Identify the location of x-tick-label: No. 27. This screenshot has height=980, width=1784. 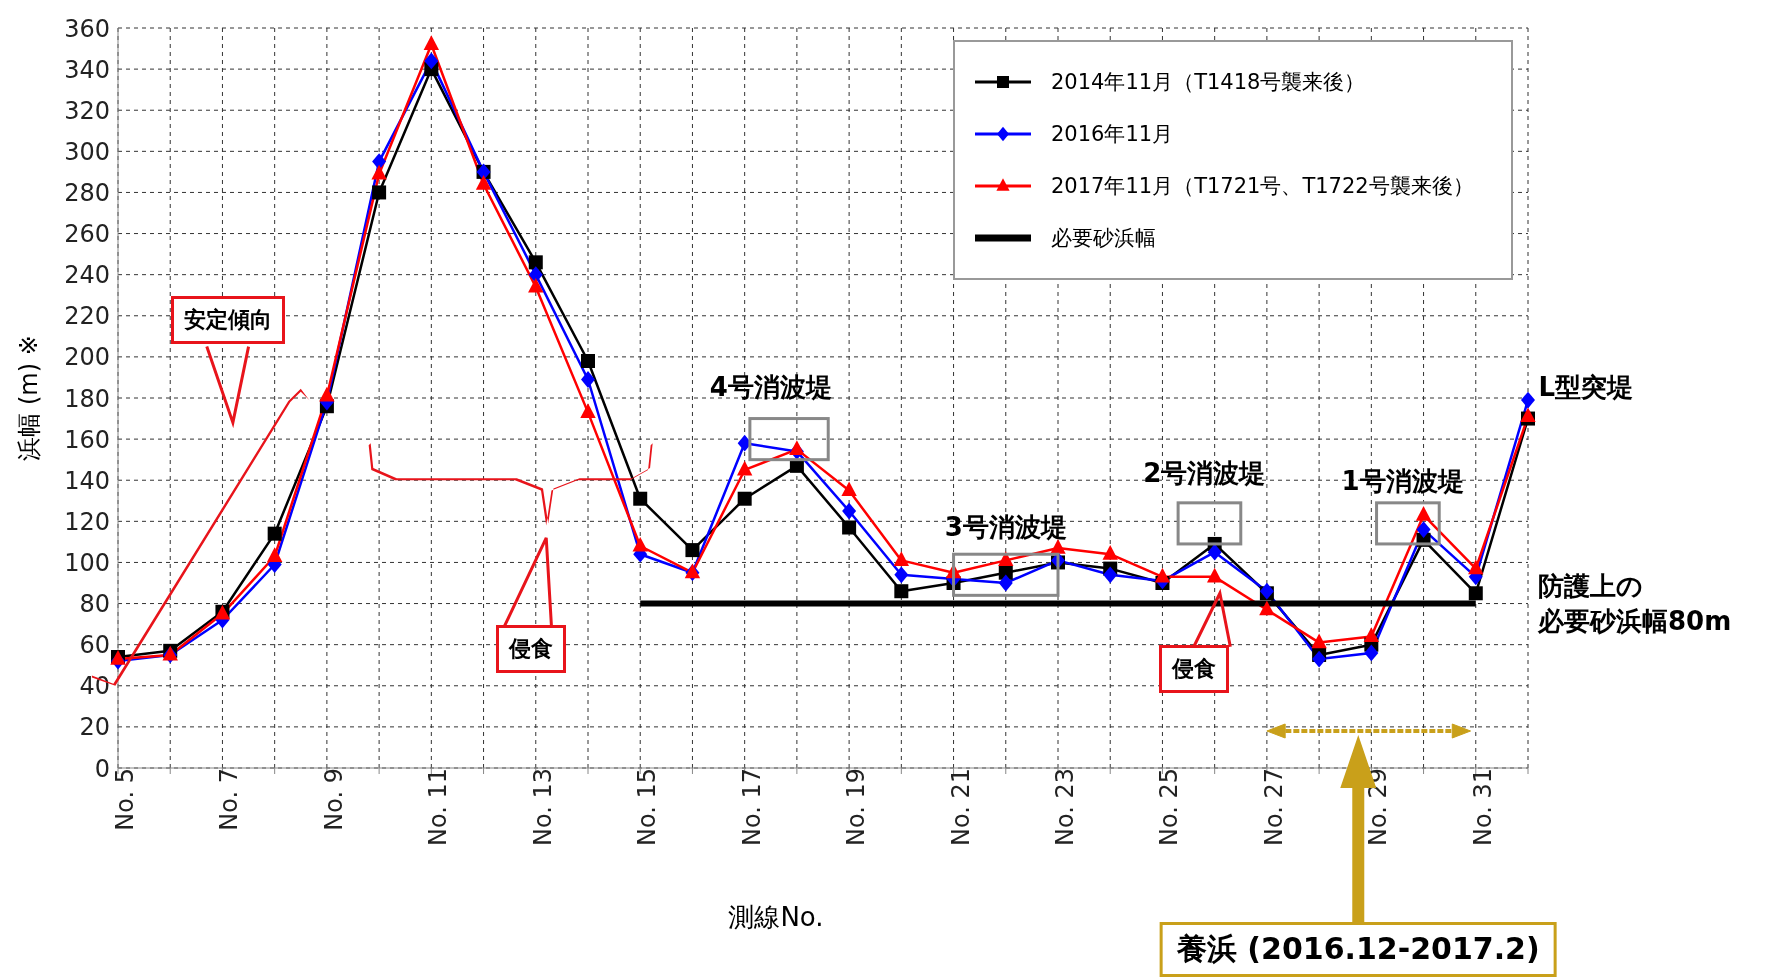
(1273, 807).